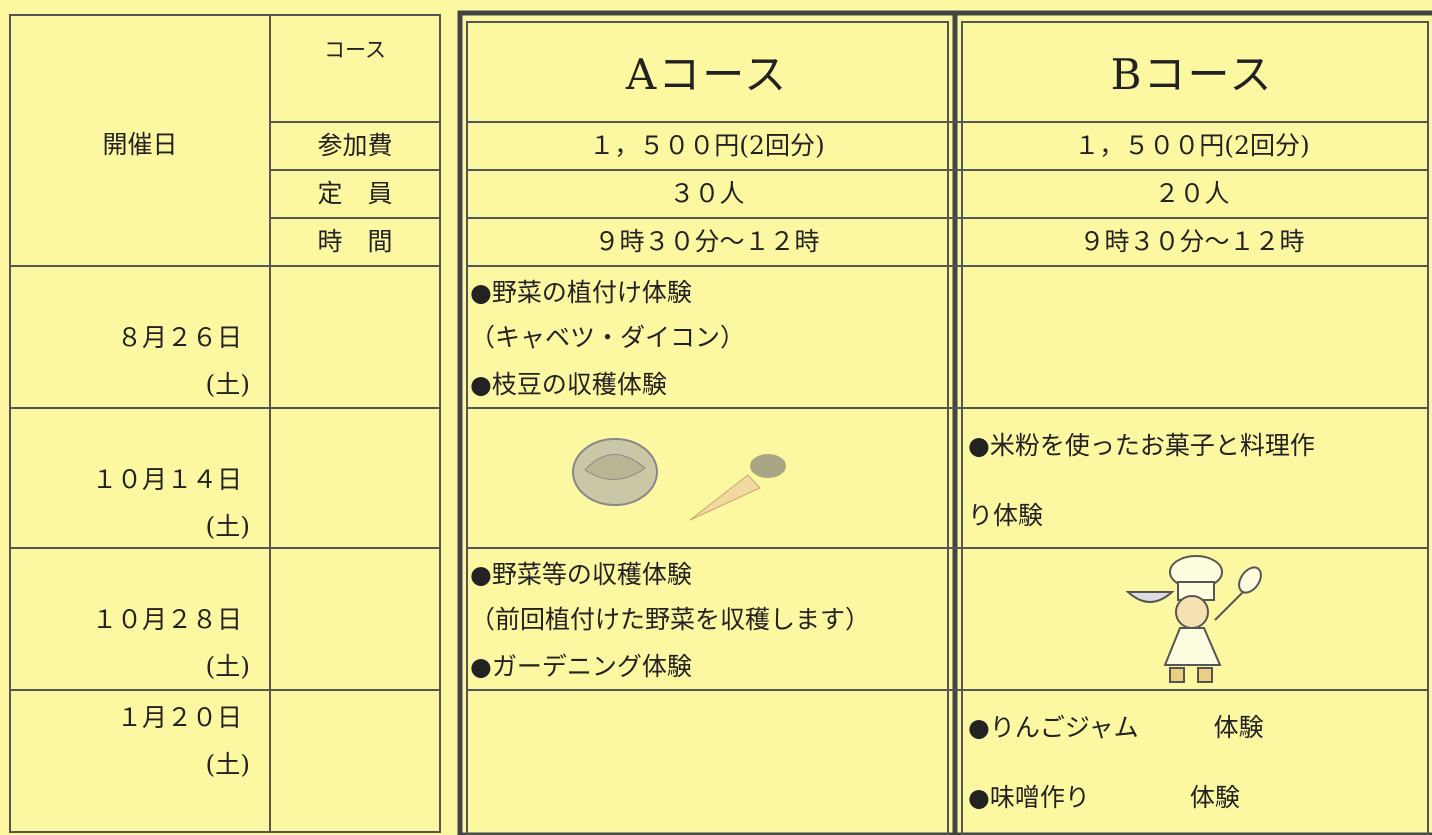 The height and width of the screenshot is (835, 1432). Describe the element at coordinates (140, 144) in the screenshot. I see `date-header: 開催日` at that location.